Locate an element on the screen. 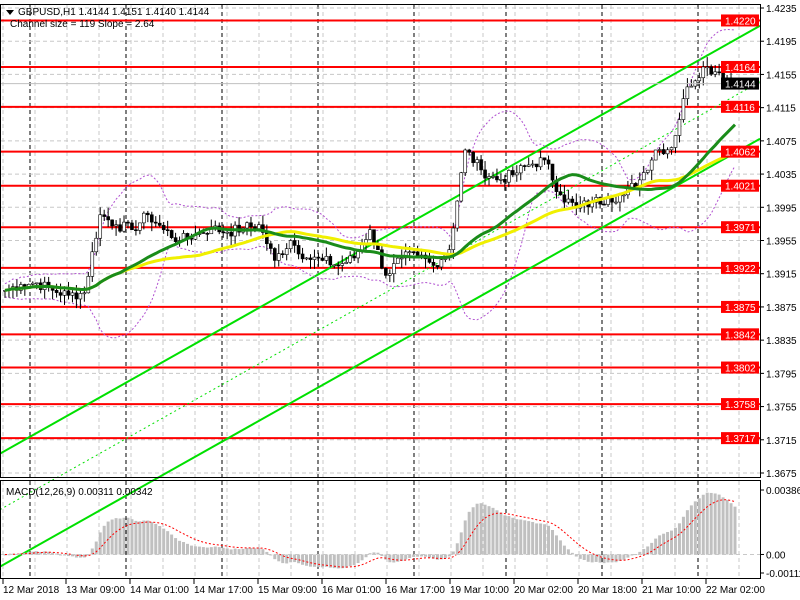  time-tick-label: 20 Mar 02:00 is located at coordinates (543, 590).